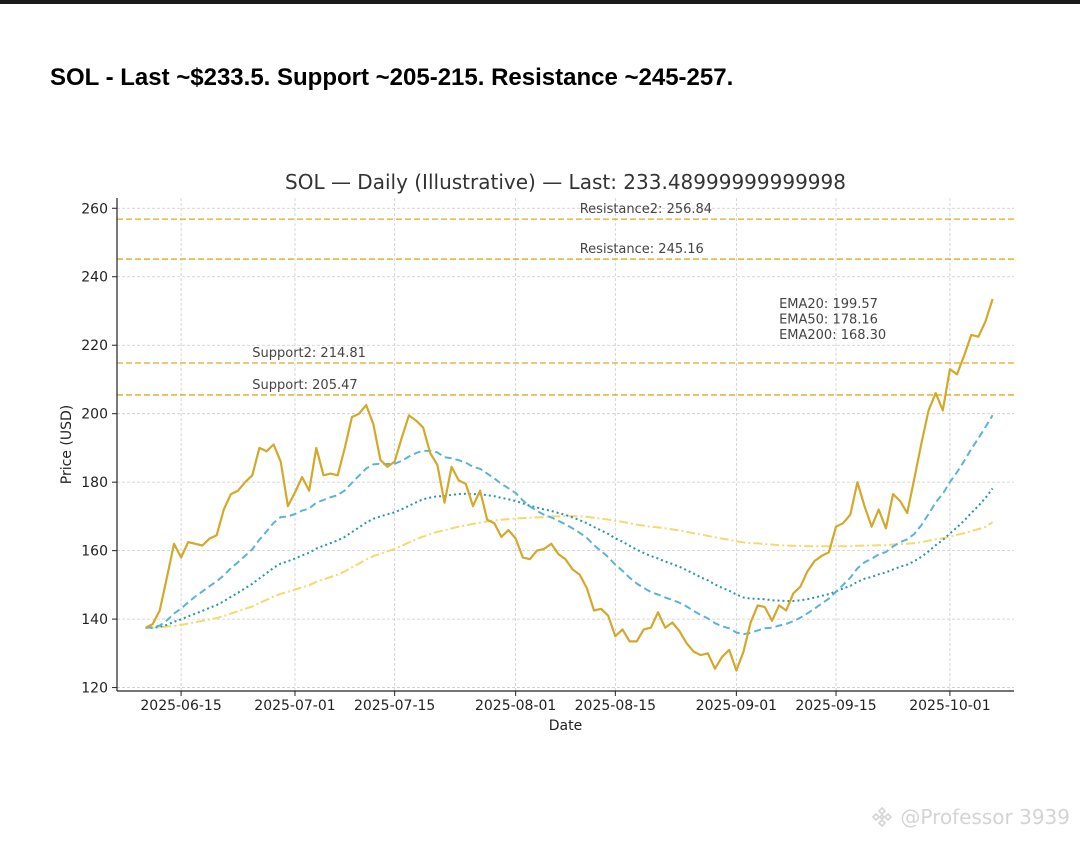  I want to click on x-axis-title: Date, so click(565, 726).